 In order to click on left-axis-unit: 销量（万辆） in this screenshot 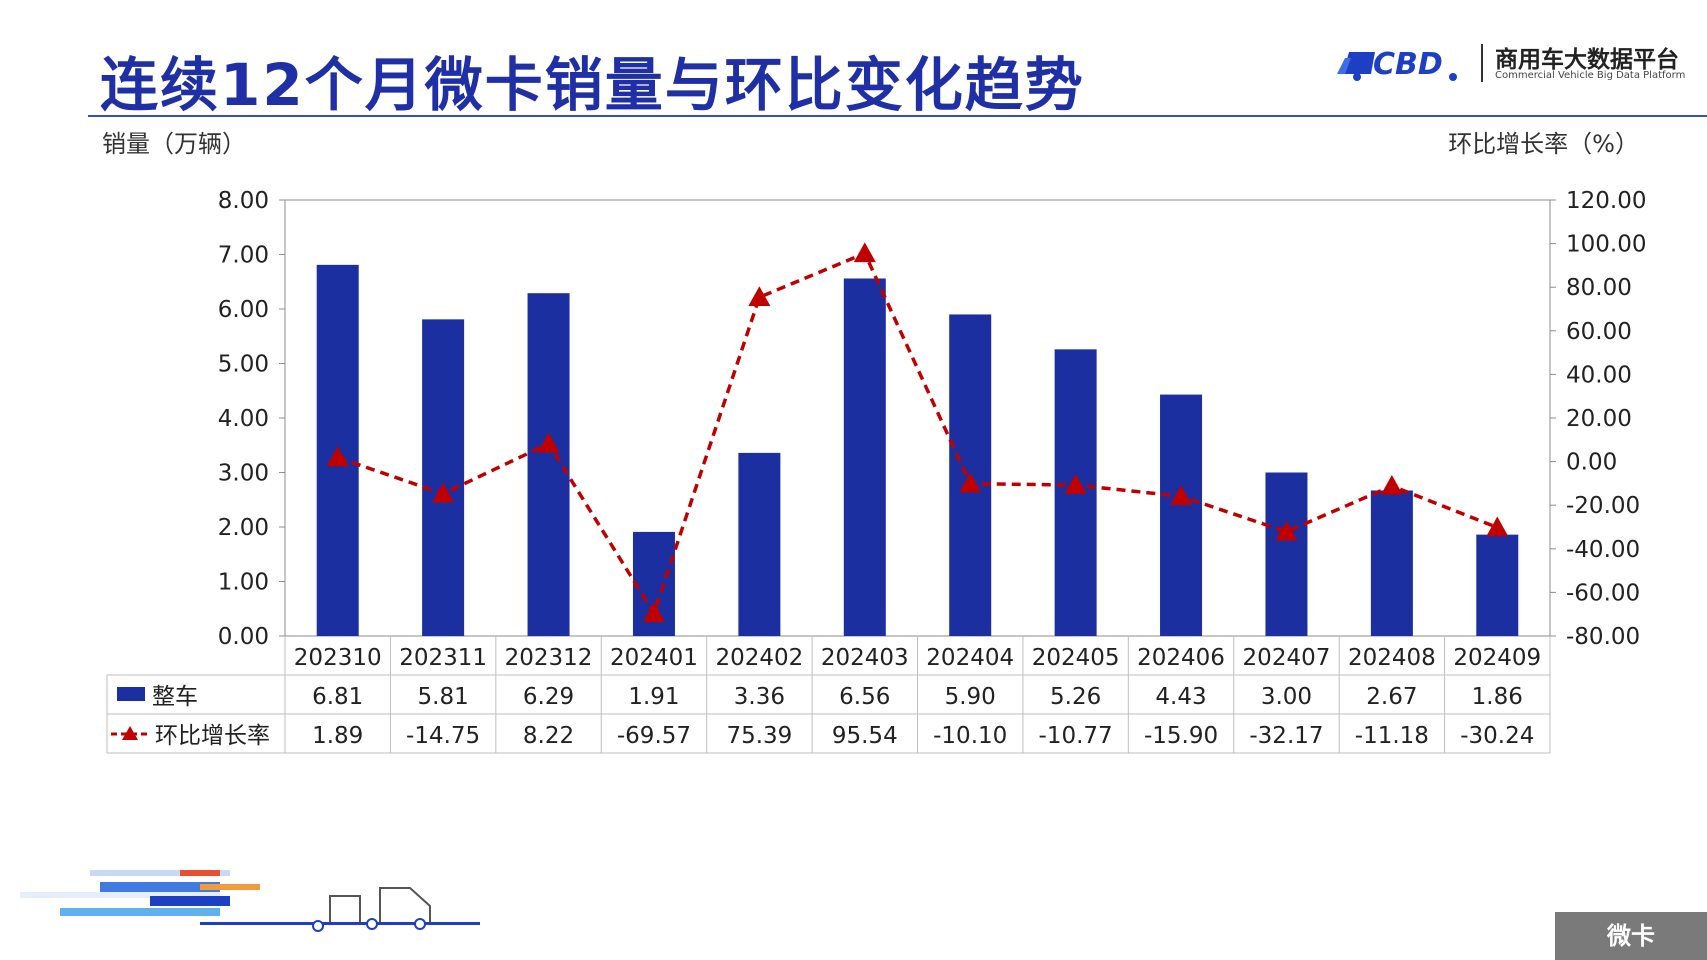, I will do `click(174, 144)`.